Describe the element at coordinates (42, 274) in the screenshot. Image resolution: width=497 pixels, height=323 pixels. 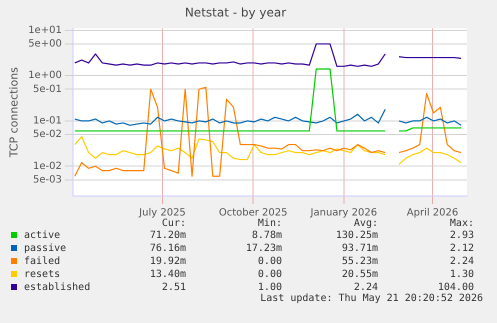
I see `legend-label: resets` at that location.